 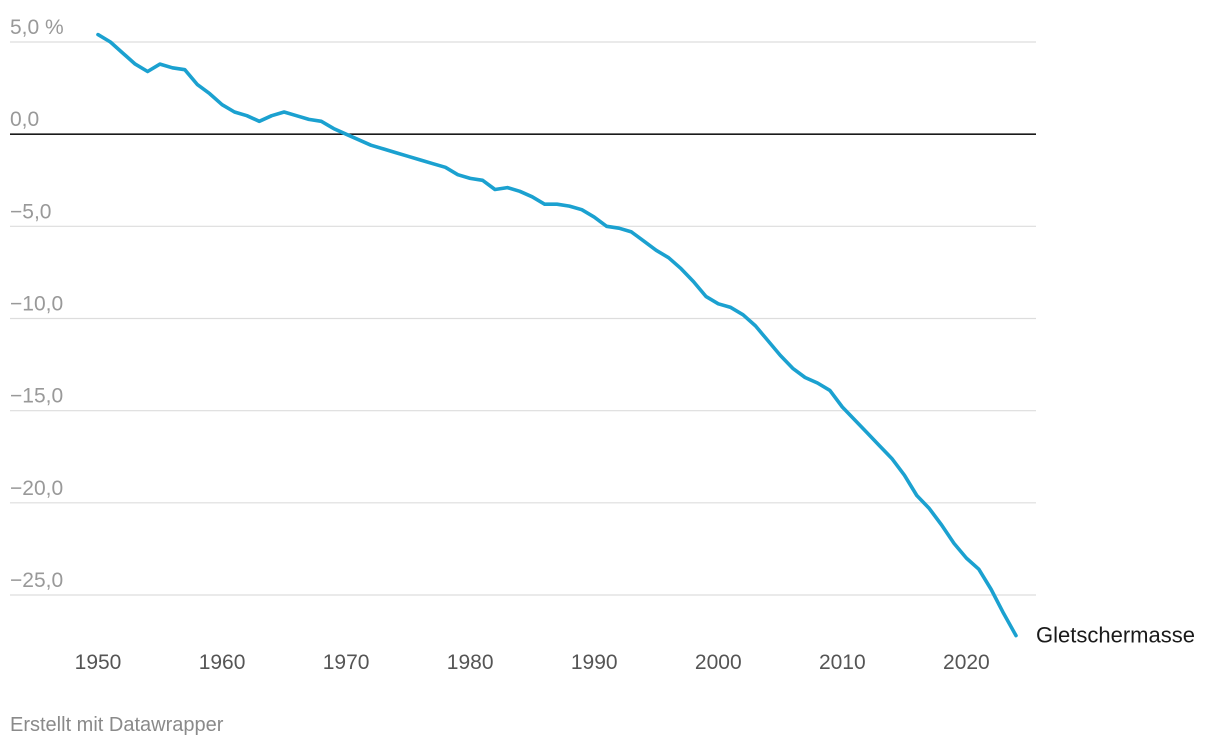 What do you see at coordinates (36, 396) in the screenshot?
I see `y-tick-label: −15,0` at bounding box center [36, 396].